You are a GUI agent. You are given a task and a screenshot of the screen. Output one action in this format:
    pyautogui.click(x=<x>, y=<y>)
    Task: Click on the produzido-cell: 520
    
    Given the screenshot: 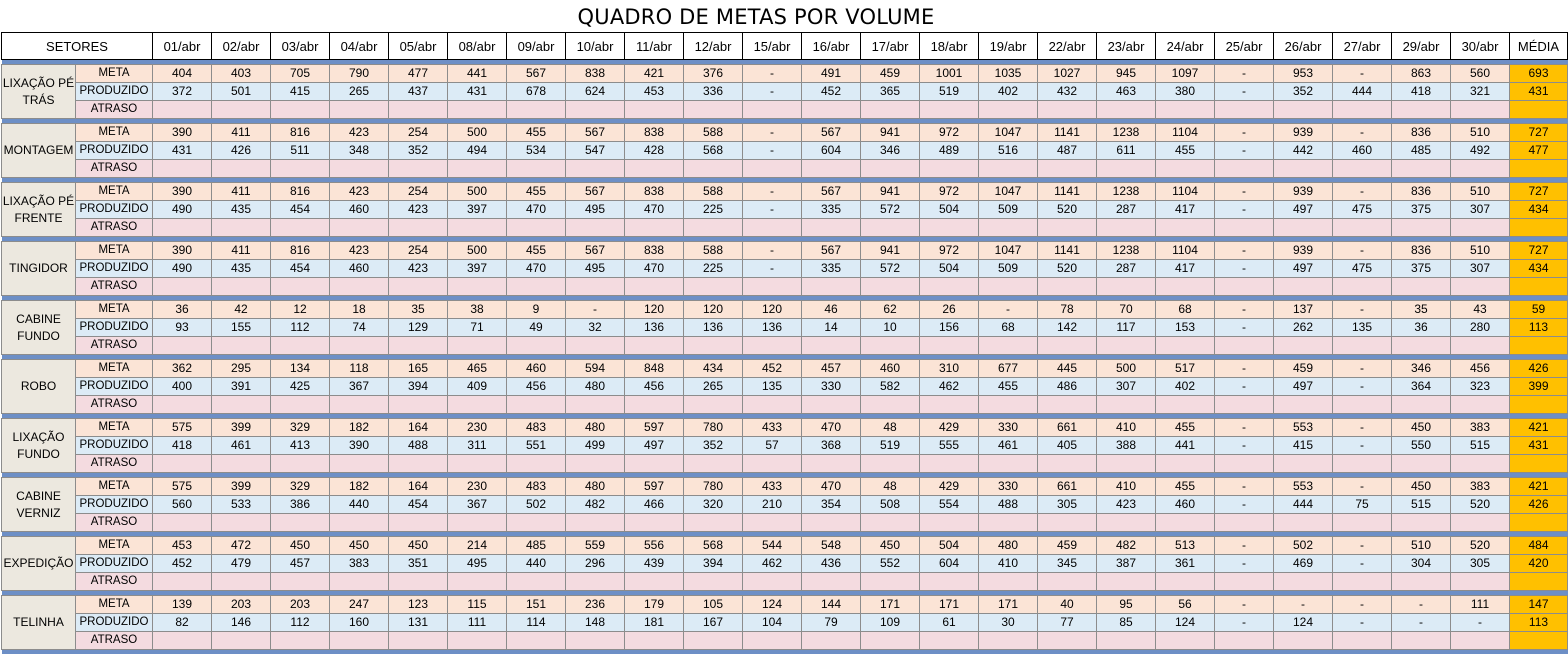 What is the action you would take?
    pyautogui.click(x=1067, y=268)
    